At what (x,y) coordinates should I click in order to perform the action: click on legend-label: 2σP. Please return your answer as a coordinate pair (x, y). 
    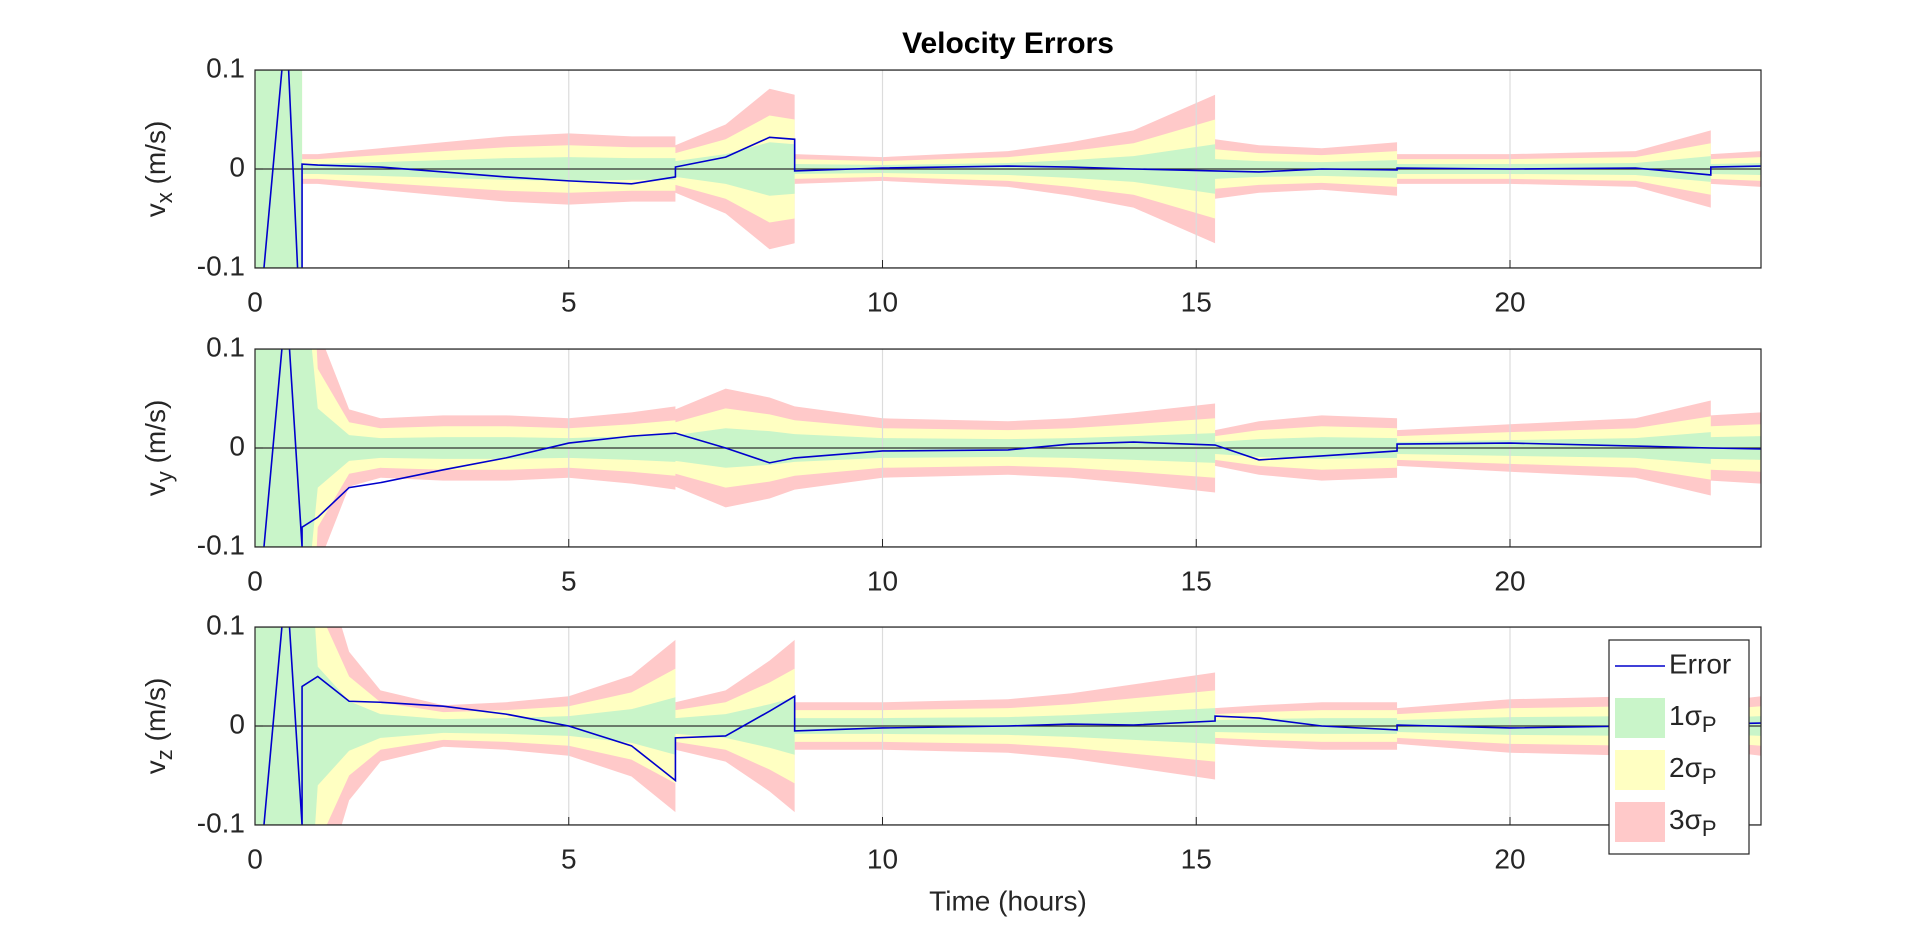
    Looking at the image, I should click on (1693, 770).